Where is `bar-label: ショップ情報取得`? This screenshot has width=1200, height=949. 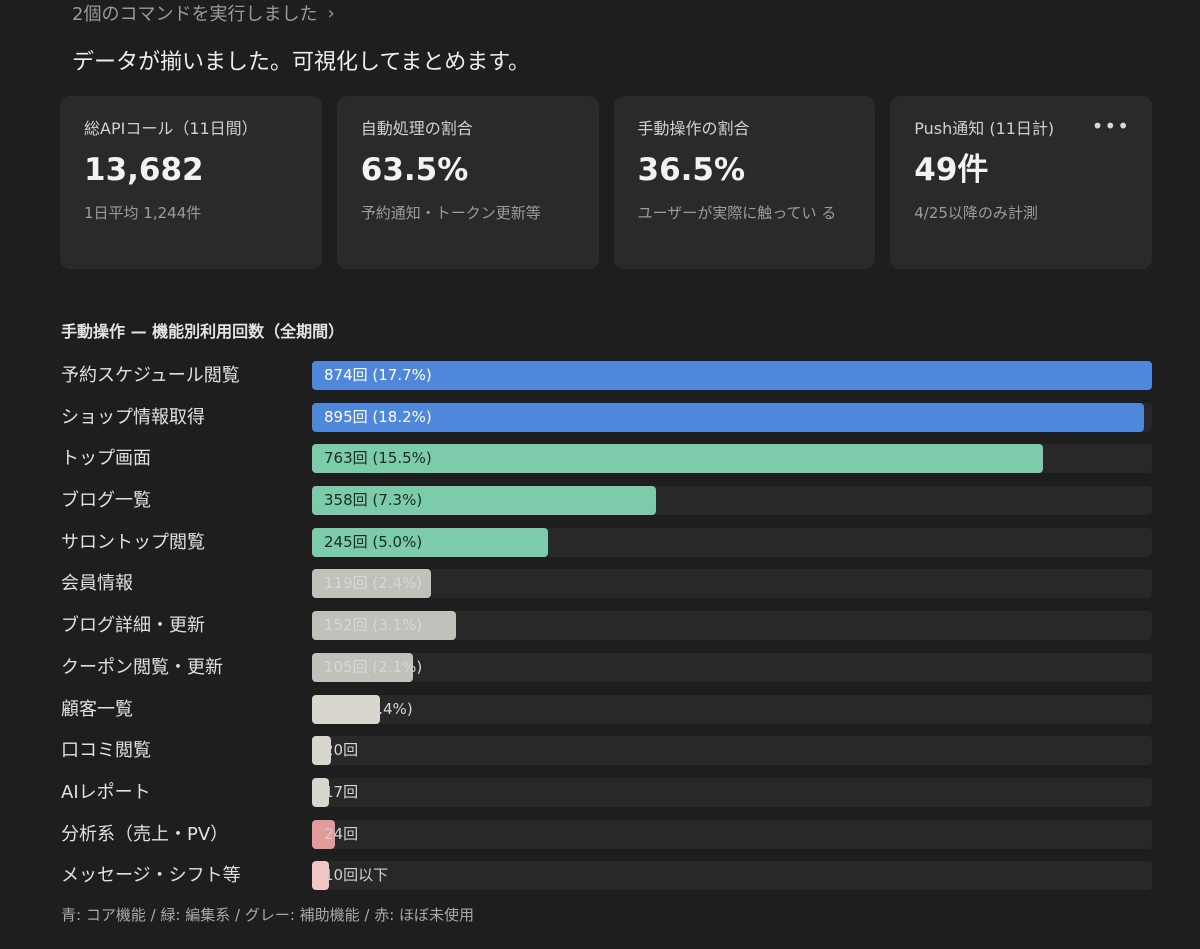 bar-label: ショップ情報取得 is located at coordinates (133, 417).